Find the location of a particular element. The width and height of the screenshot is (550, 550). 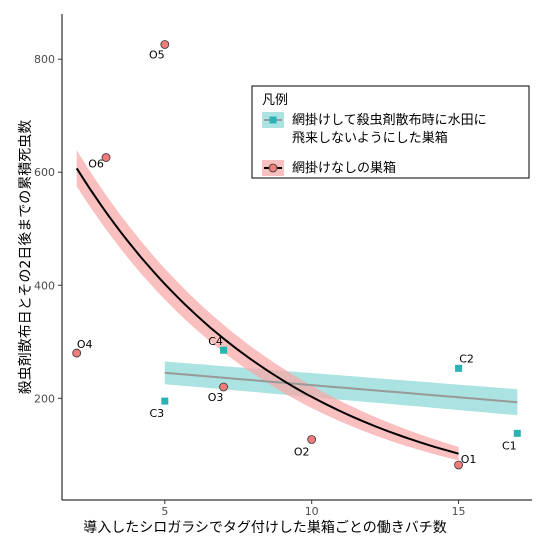

y-tick-label: 800 is located at coordinates (44, 59).